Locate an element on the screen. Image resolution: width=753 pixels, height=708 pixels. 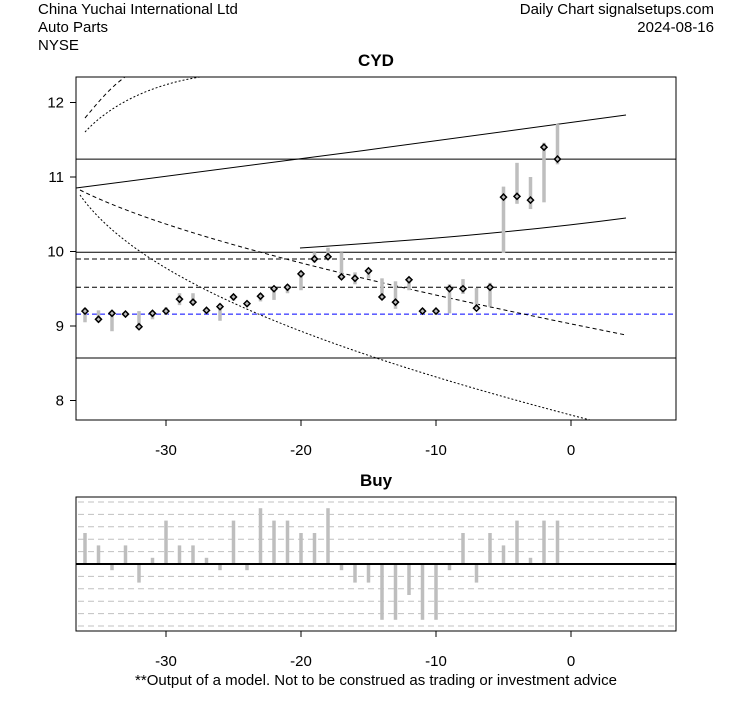
y-tick-label: 11 is located at coordinates (56, 177).